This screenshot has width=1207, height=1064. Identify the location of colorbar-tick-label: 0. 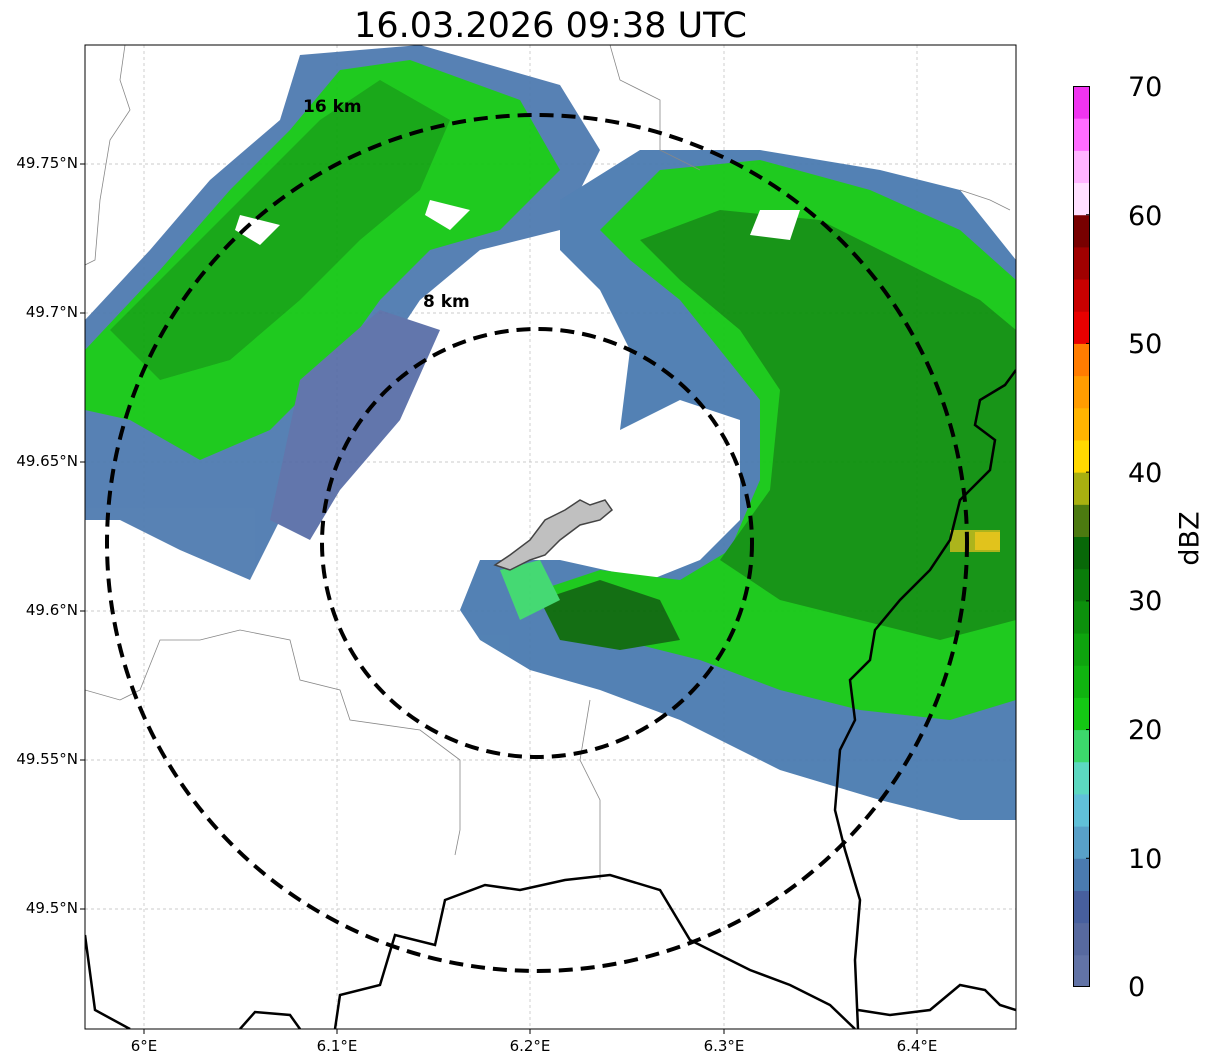
(1137, 987).